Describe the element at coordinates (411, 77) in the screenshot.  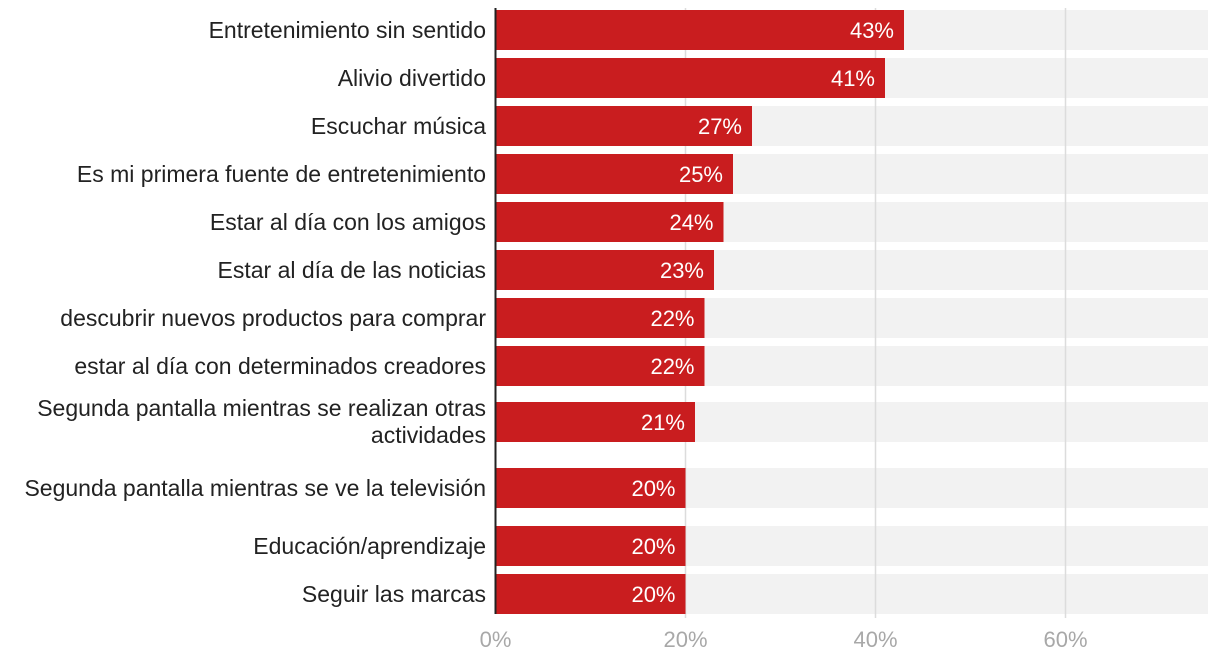
I see `category-label: Alivio divertido` at that location.